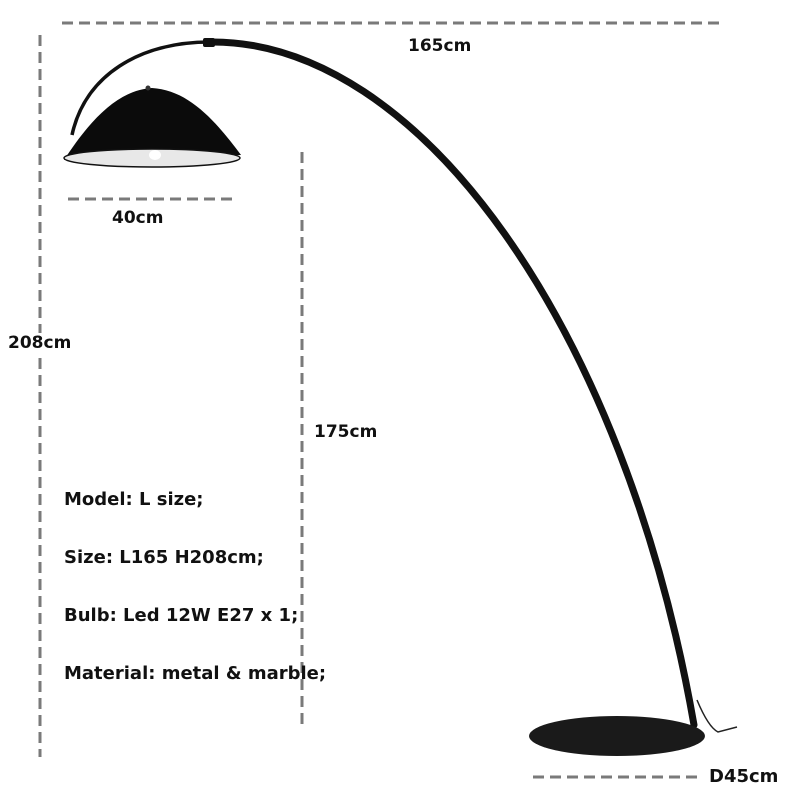 This screenshot has width=800, height=800. Describe the element at coordinates (617, 736) in the screenshot. I see `lamp-base` at that location.